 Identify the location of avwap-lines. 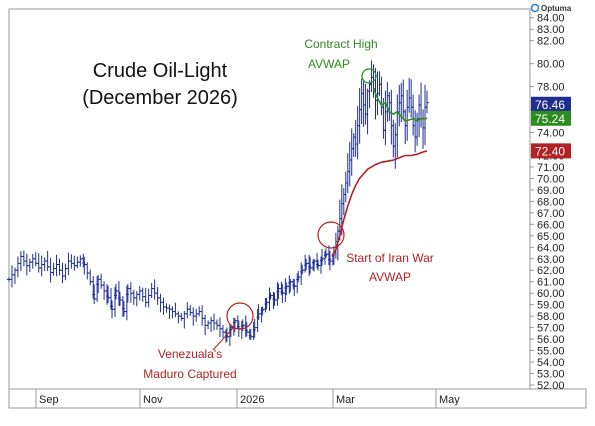
(379, 172).